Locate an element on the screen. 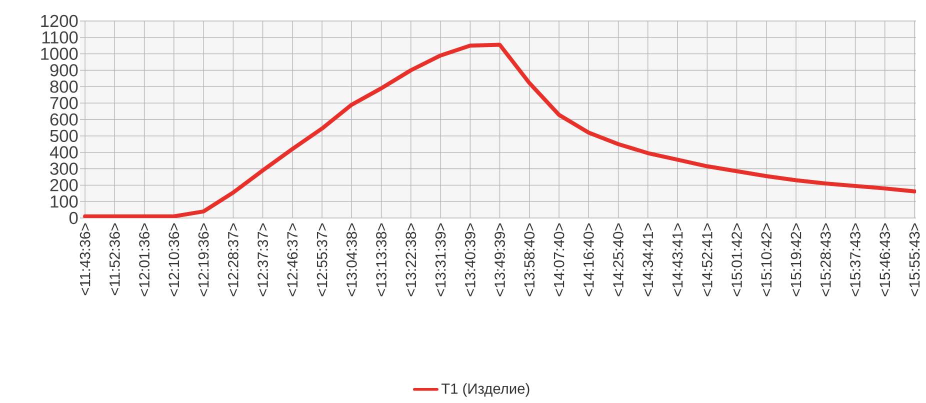 The image size is (926, 403). x-tick-label: <12:37:37> is located at coordinates (263, 259).